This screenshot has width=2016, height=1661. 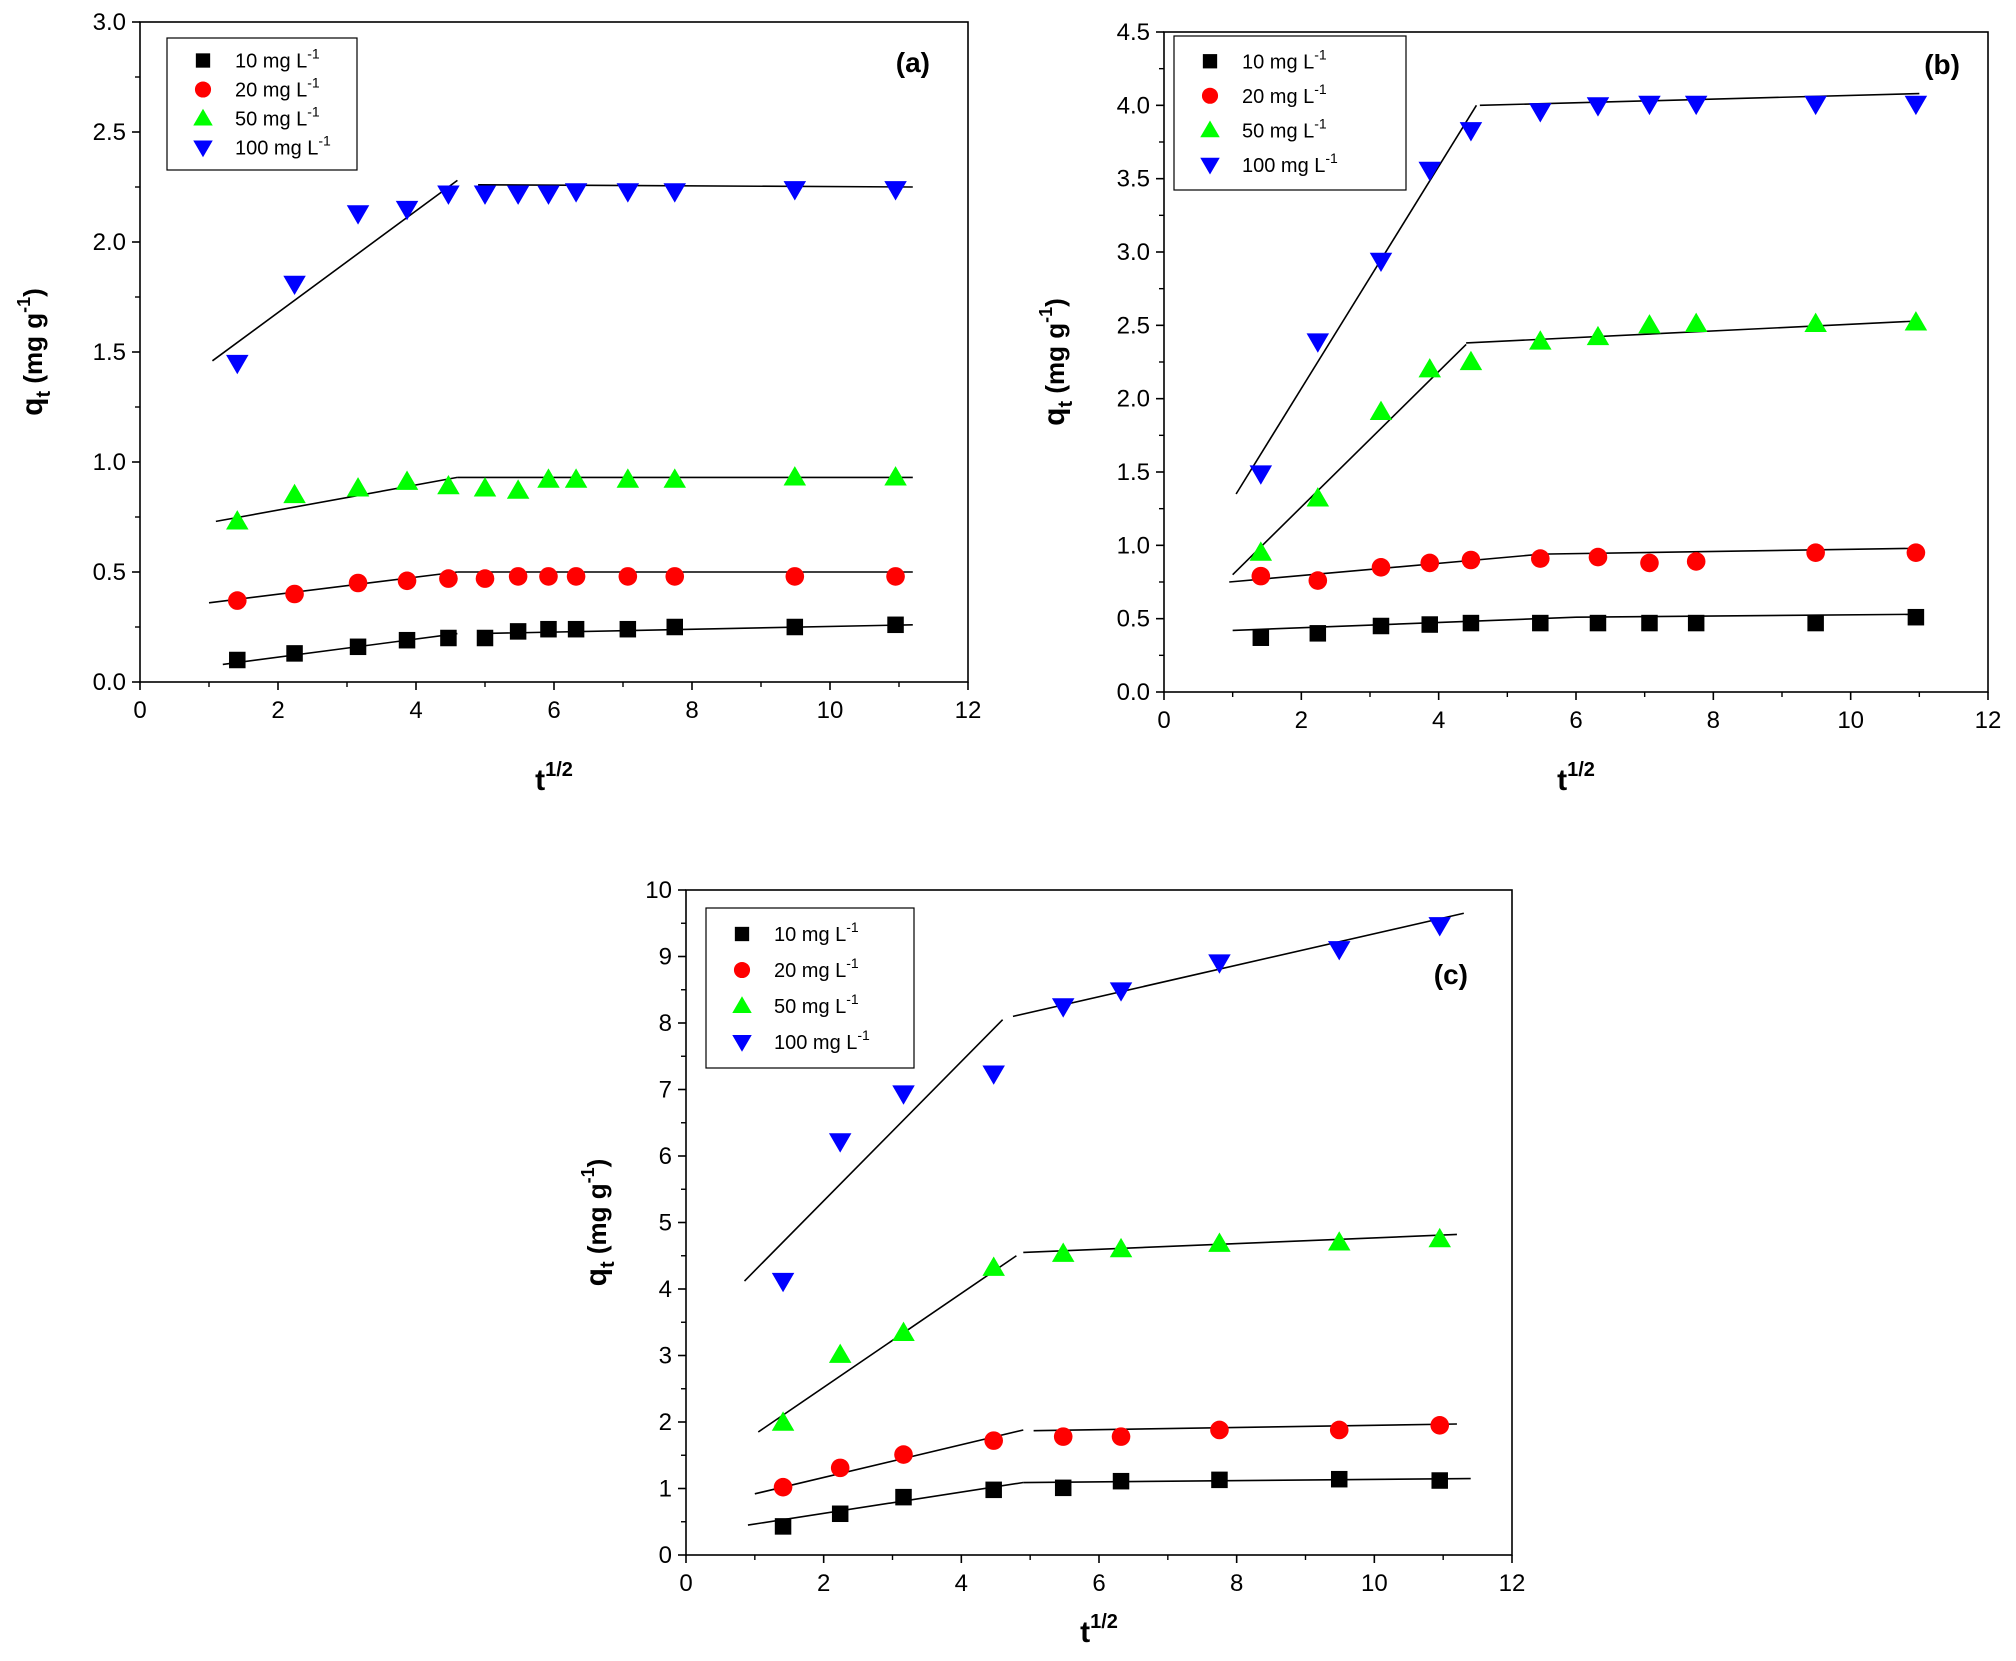 What do you see at coordinates (913, 62) in the screenshot?
I see `panel-tag: (a)` at bounding box center [913, 62].